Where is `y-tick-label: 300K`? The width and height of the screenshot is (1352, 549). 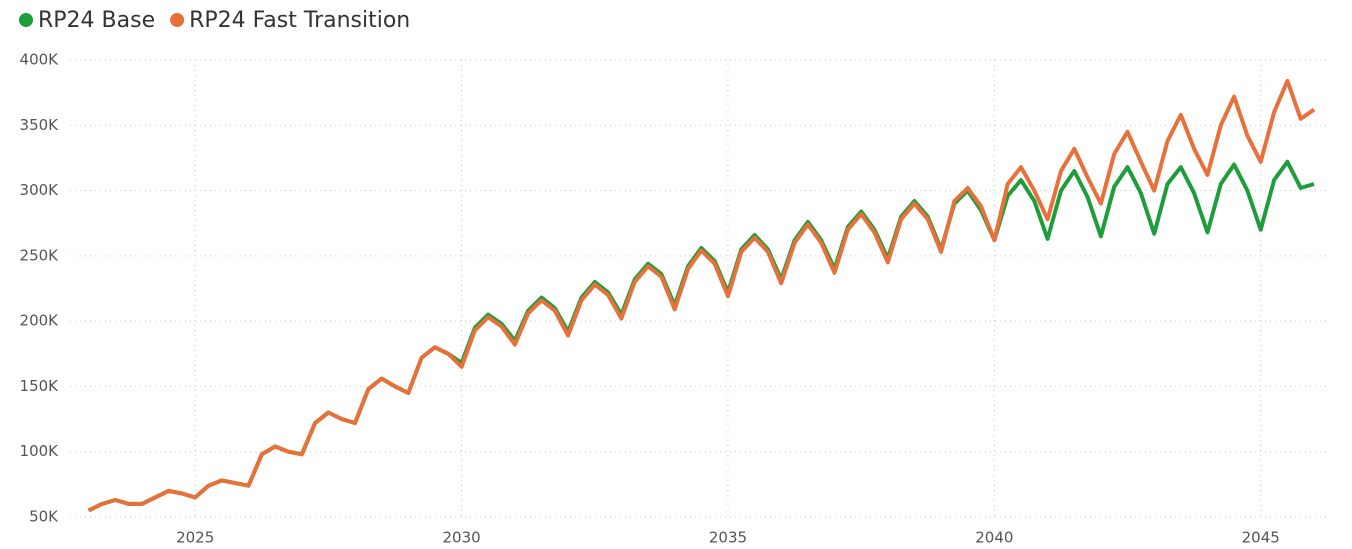
y-tick-label: 300K is located at coordinates (40, 190).